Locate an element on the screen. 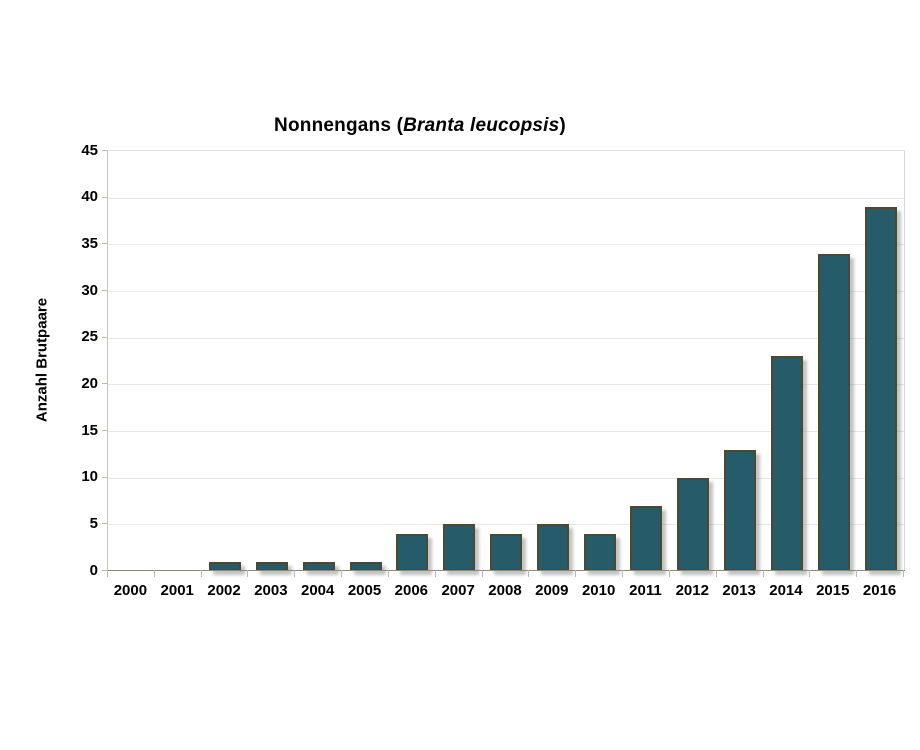  chart-title-suffix: ) is located at coordinates (562, 125).